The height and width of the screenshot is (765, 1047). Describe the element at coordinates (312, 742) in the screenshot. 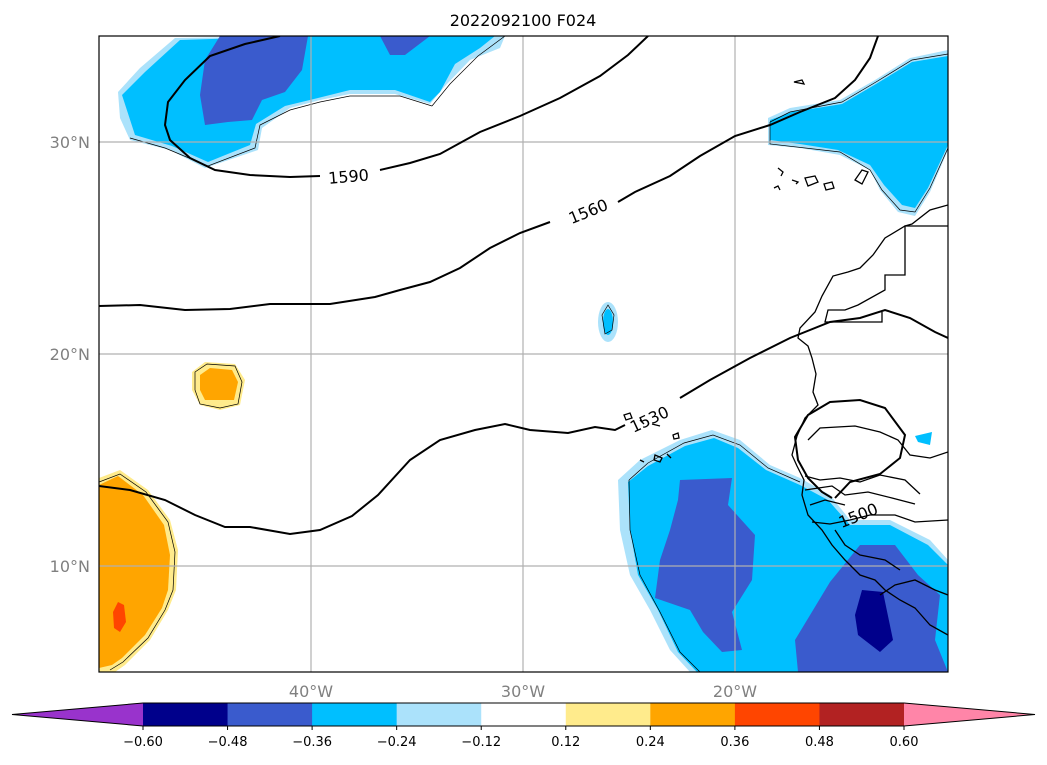

I see `colorbar-tick-label: −0.36` at that location.